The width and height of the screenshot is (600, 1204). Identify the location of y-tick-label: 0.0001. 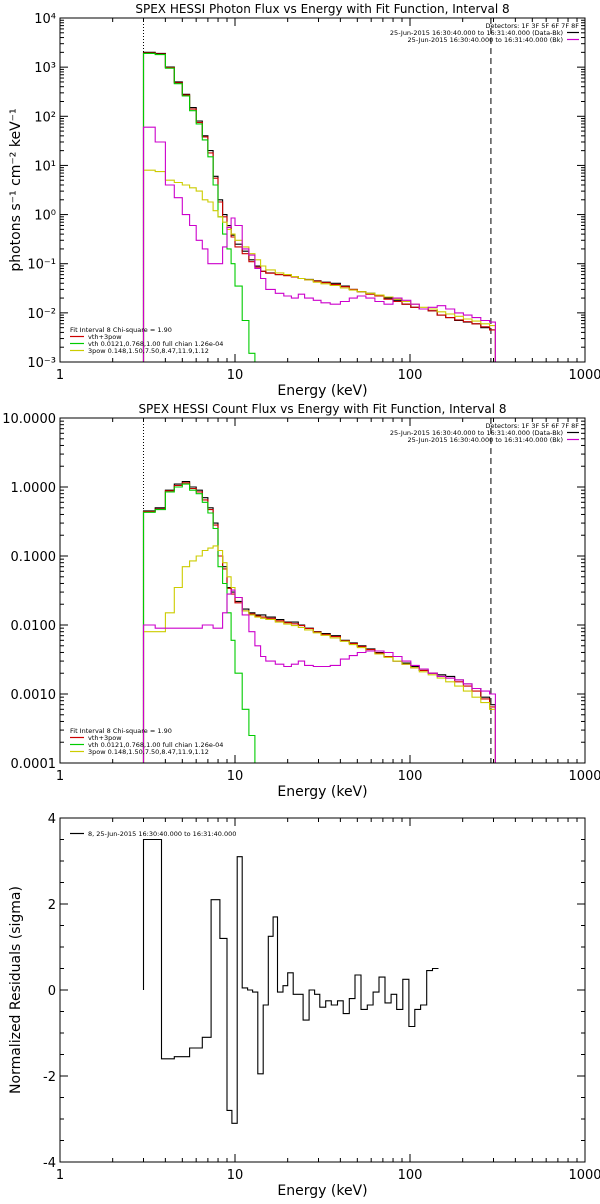
(34, 764).